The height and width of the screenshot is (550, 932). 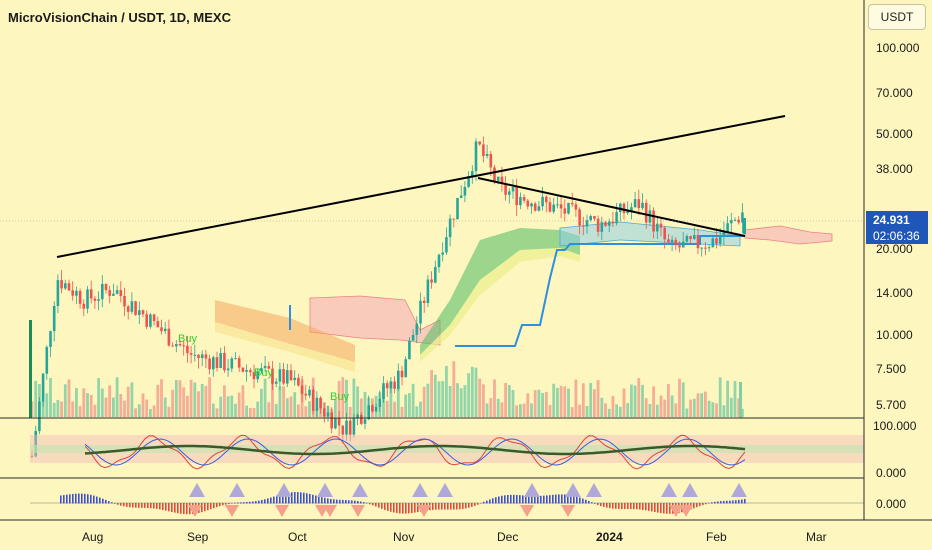 What do you see at coordinates (891, 369) in the screenshot?
I see `price-axis-label: 7.500` at bounding box center [891, 369].